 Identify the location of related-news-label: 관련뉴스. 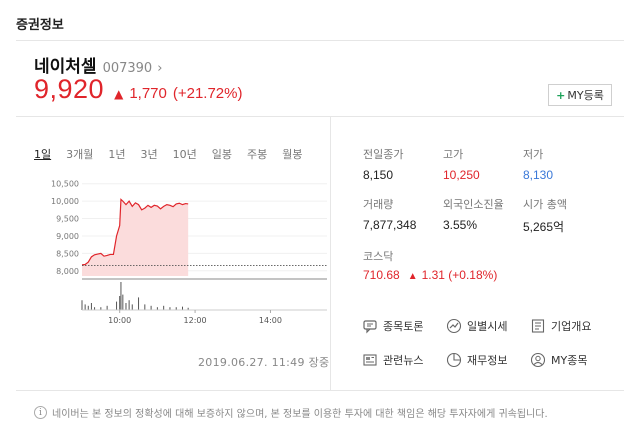
(403, 360).